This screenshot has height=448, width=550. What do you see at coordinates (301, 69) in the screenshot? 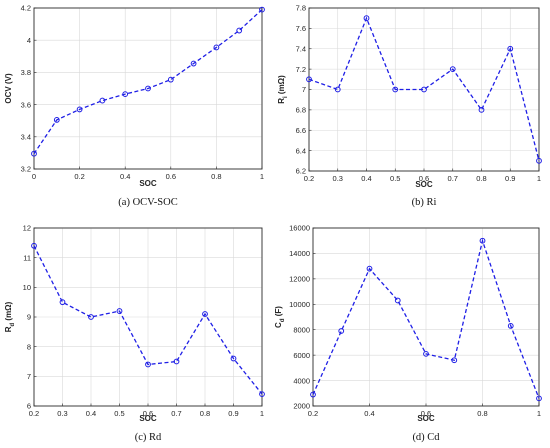
I see `y-tick-label: 7.2` at bounding box center [301, 69].